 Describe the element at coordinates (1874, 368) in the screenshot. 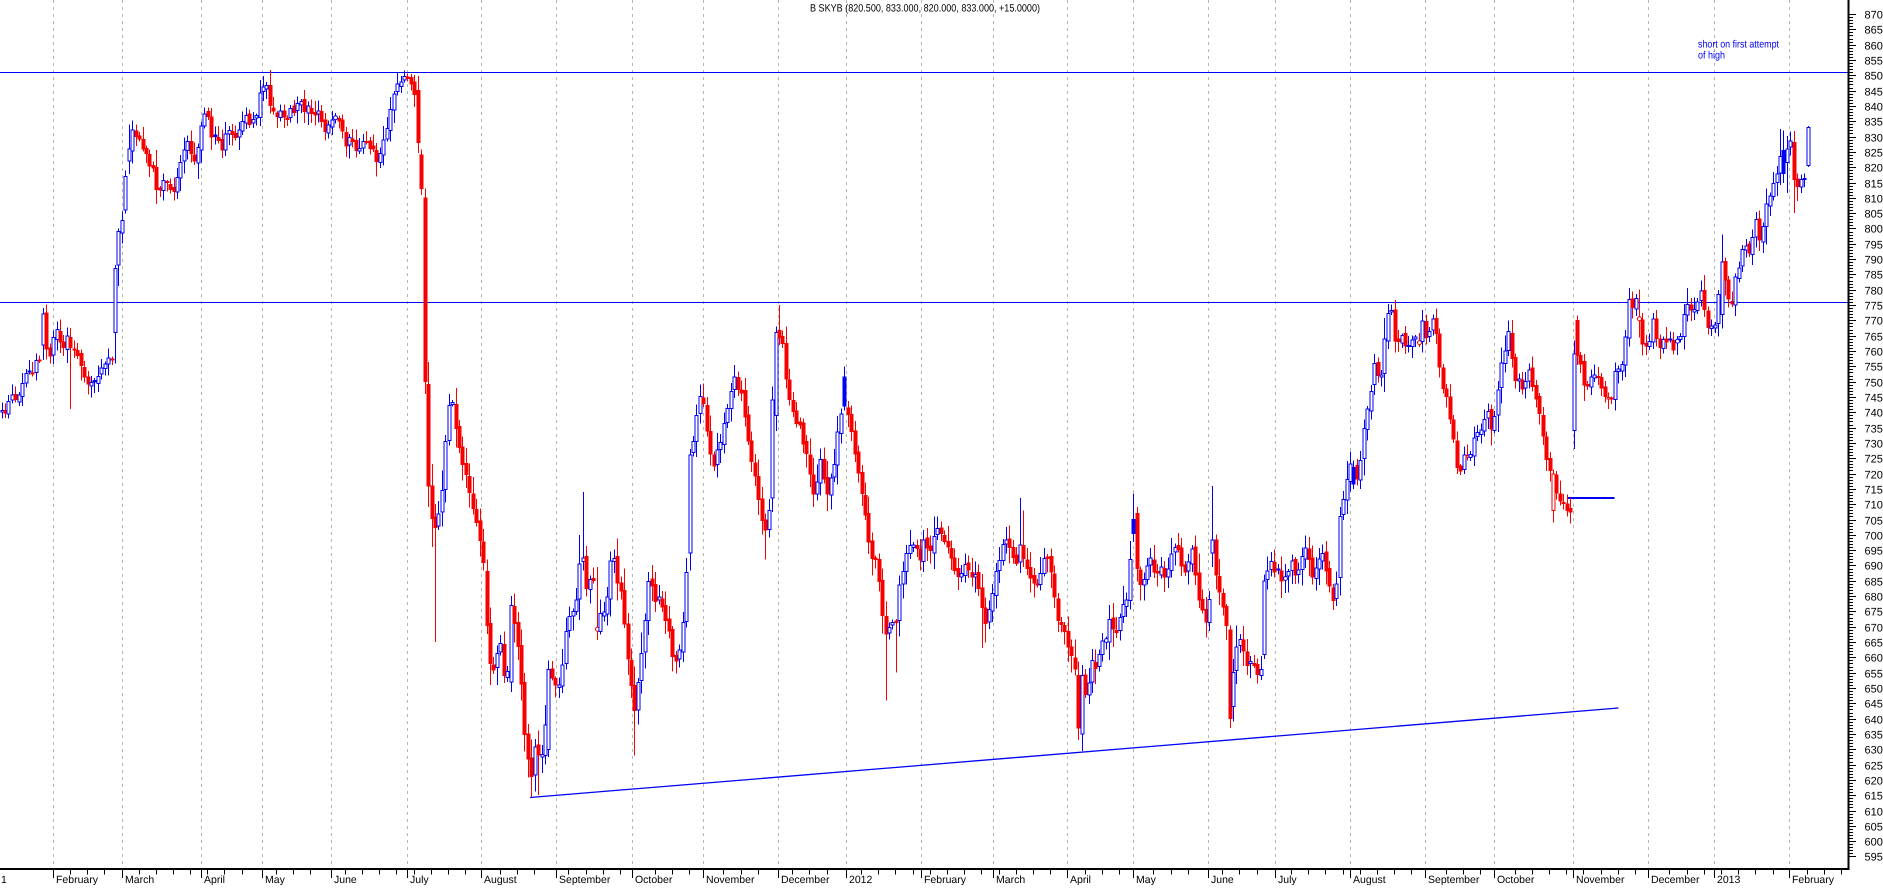

I see `svg-text: 755` at that location.